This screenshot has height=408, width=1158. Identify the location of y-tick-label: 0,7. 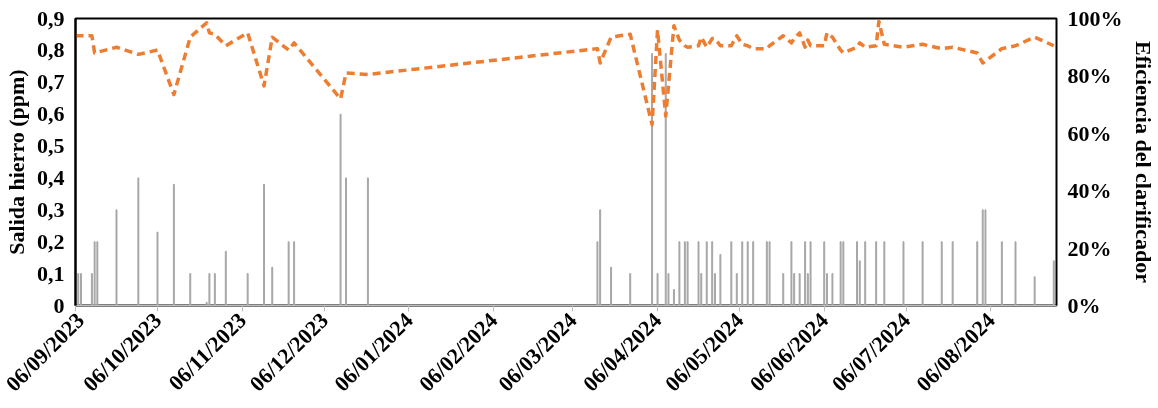
(51, 82).